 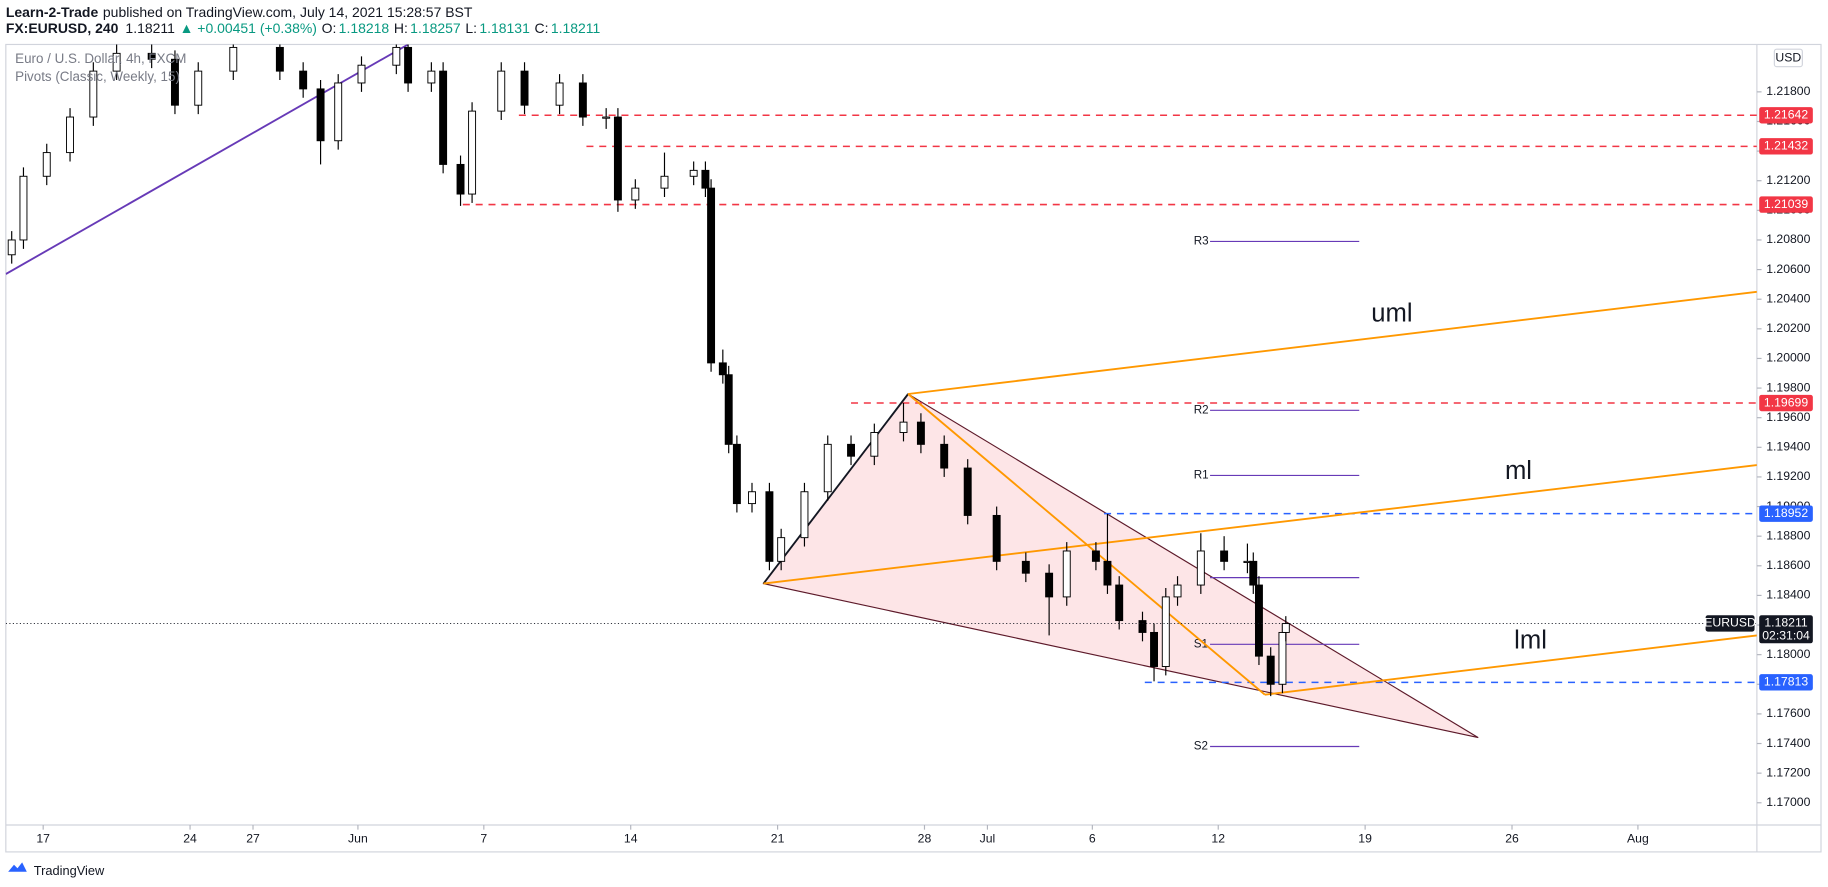 I want to click on brand-logo, so click(x=17, y=867).